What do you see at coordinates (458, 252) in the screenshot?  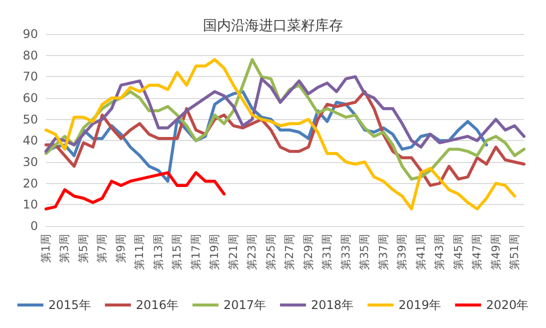 I see `x-tick-label: 第45周` at bounding box center [458, 252].